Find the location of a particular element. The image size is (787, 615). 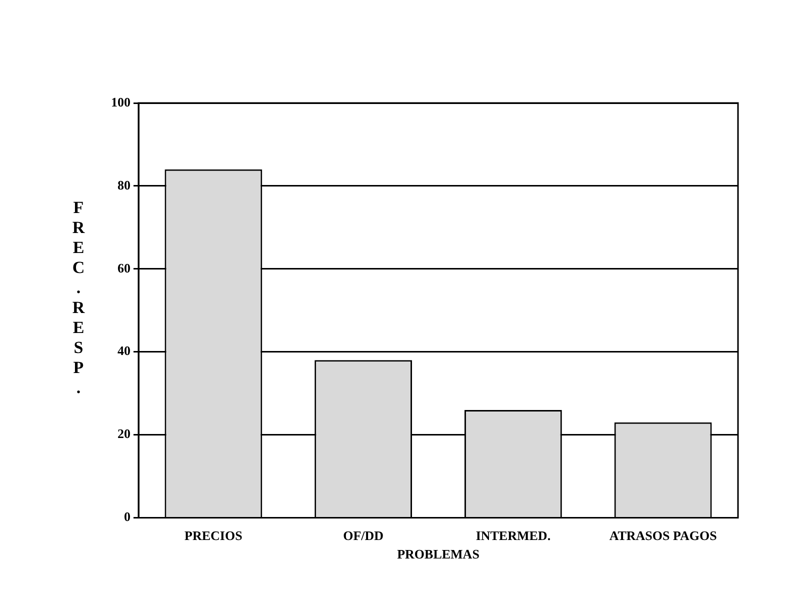

y-tick-label: 80 is located at coordinates (124, 184).